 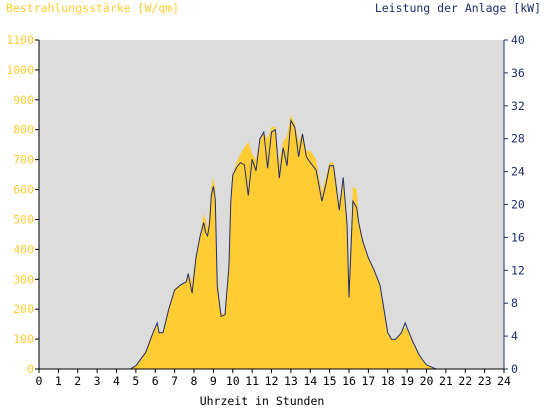 I want to click on y-right-tick-label: 12, so click(x=518, y=270).